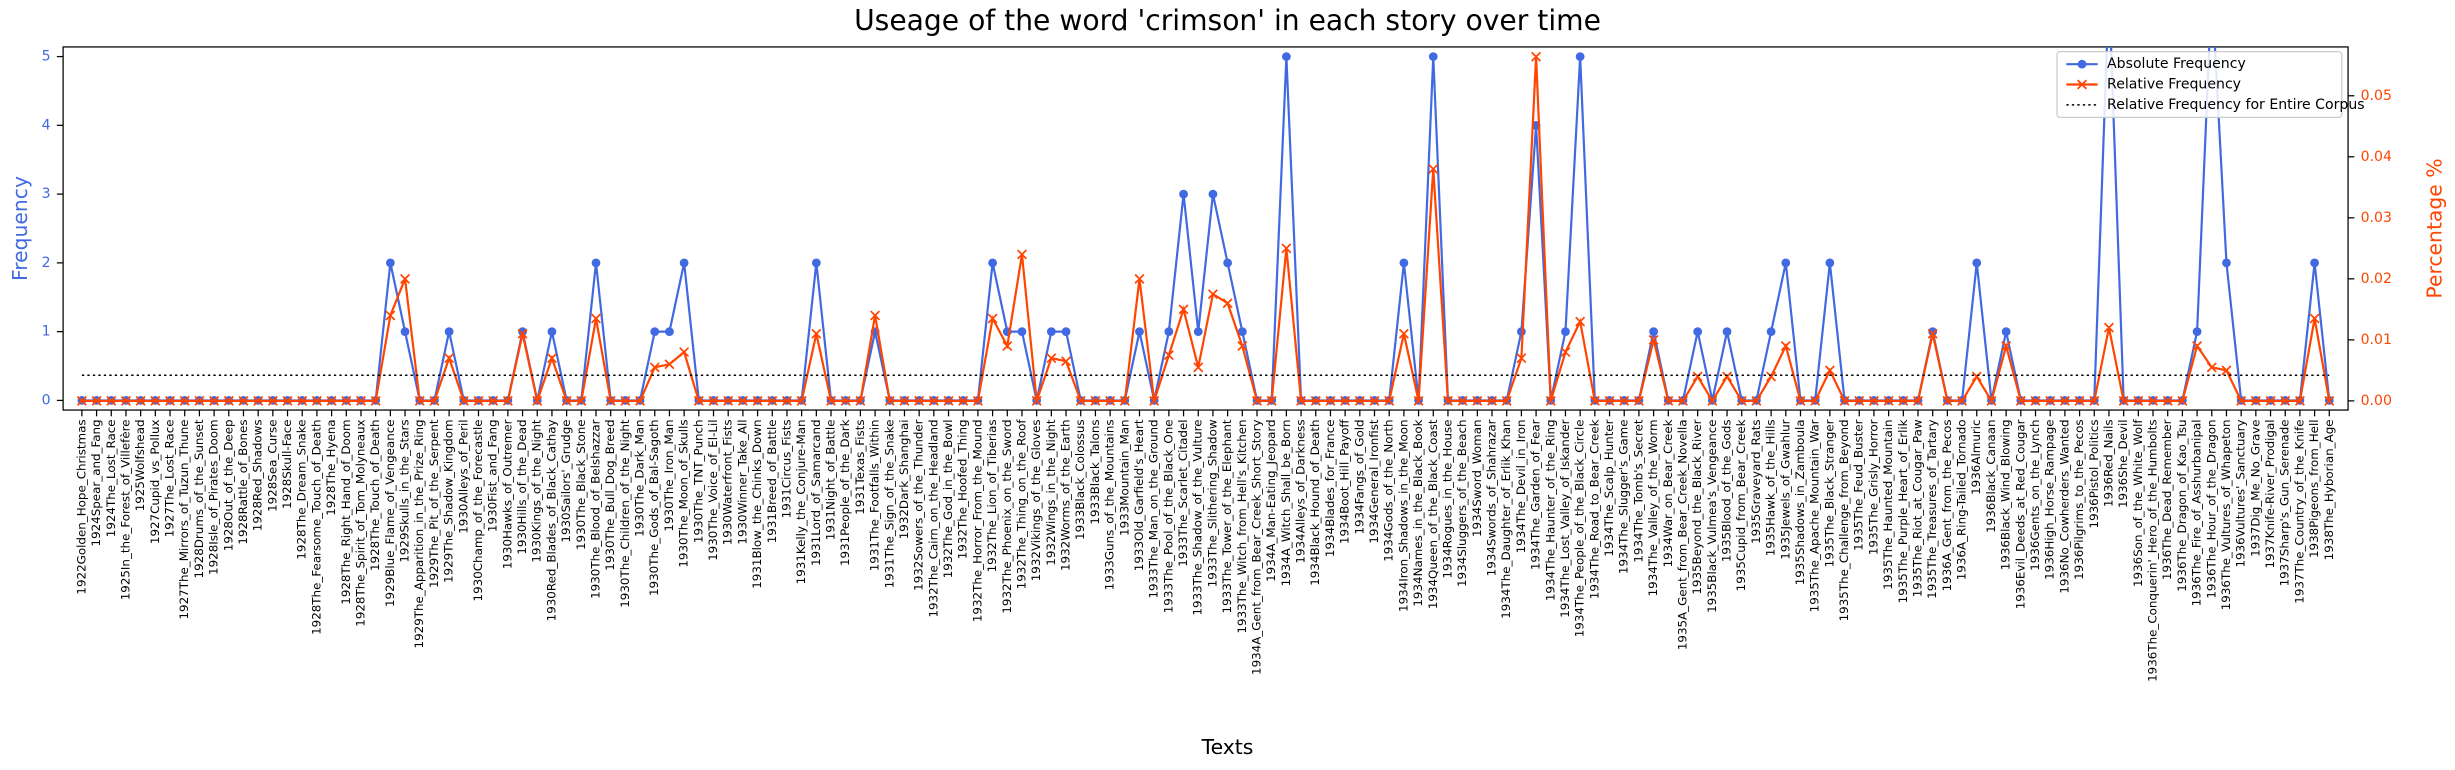  Describe the element at coordinates (1932, 508) in the screenshot. I see `x-tick-label: 1935The_Treasures_of_Tartary` at that location.